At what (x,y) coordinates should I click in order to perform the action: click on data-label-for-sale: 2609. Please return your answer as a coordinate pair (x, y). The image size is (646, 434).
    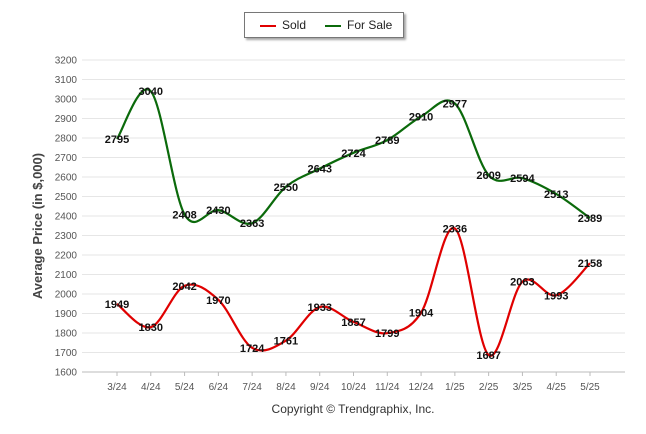
    Looking at the image, I should click on (488, 176).